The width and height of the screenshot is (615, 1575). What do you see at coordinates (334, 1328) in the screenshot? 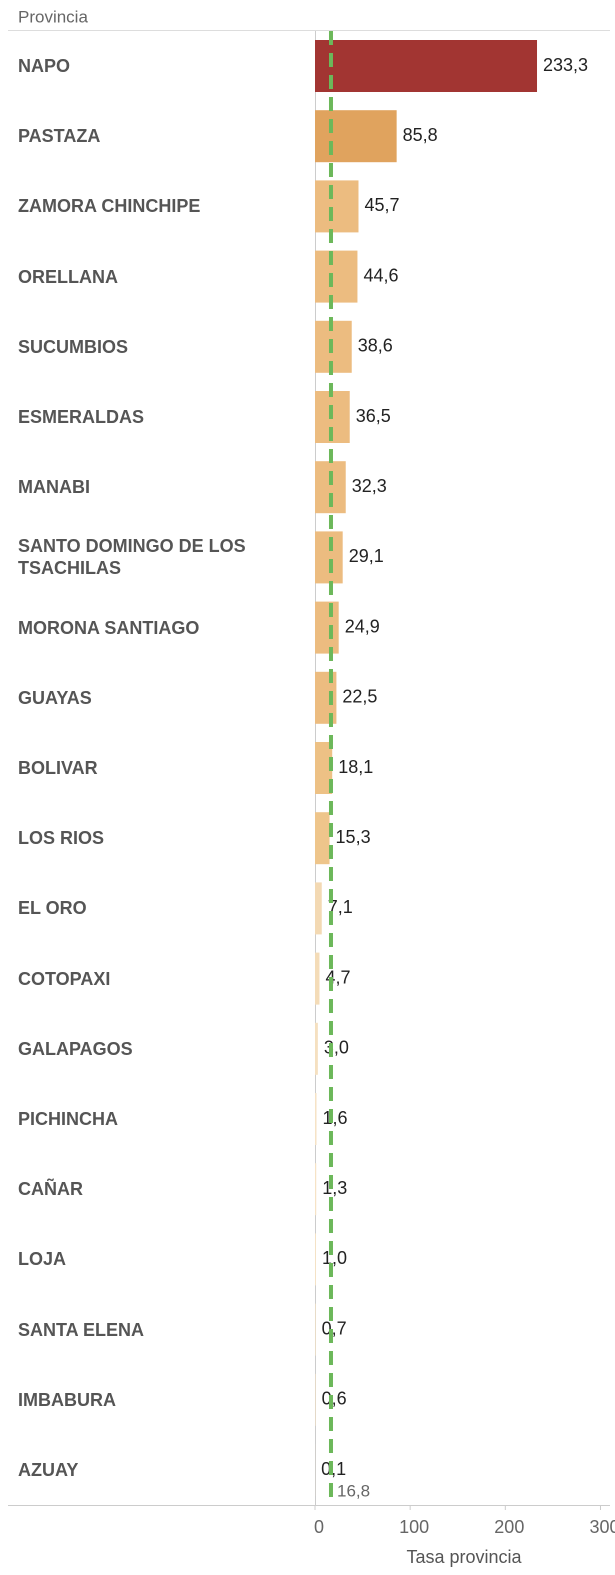
I see `value-label: 0,7` at bounding box center [334, 1328].